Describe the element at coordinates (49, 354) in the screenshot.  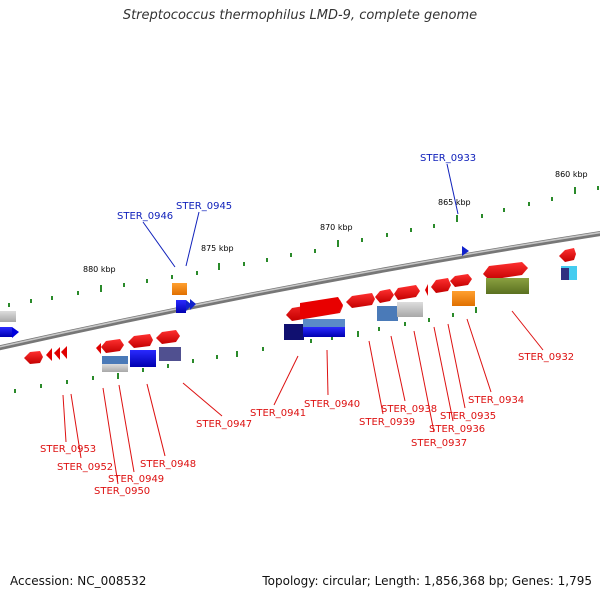
I see `gene-STER_0953-arrow` at that location.